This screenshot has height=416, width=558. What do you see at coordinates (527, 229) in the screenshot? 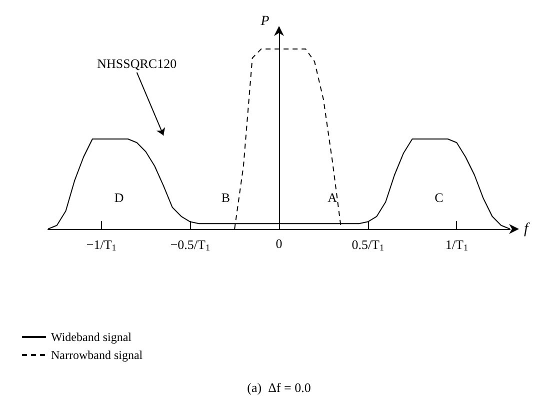
I see `x-axis-title: f` at bounding box center [527, 229].